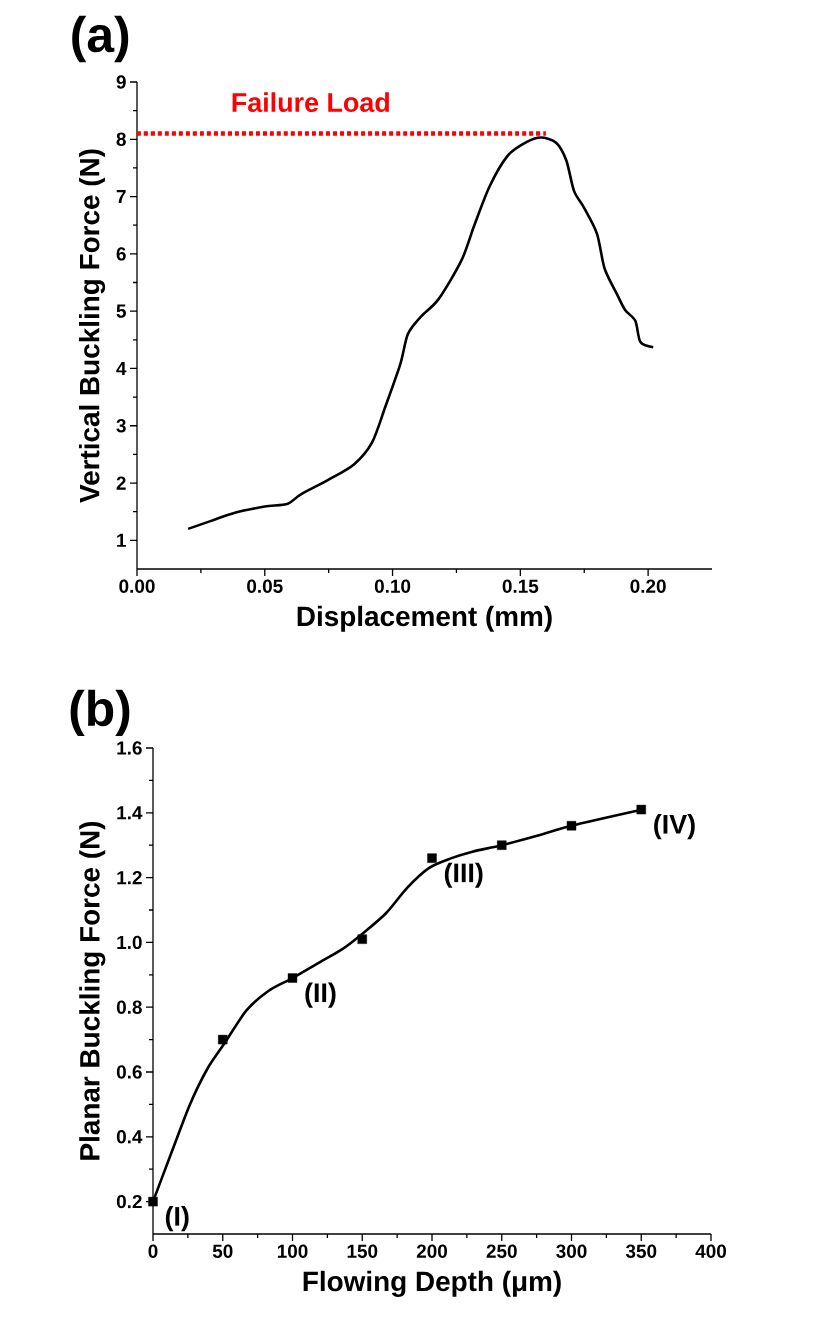 Image resolution: width=813 pixels, height=1339 pixels. Describe the element at coordinates (129, 942) in the screenshot. I see `y-tick-label: 1.0` at that location.